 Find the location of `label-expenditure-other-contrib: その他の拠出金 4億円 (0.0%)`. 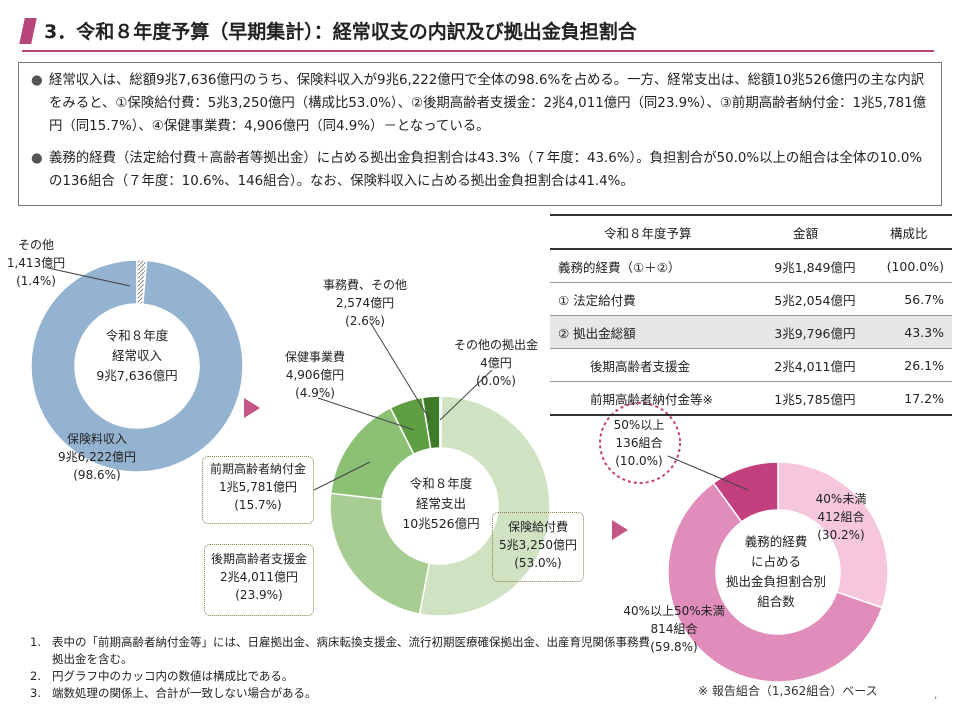

label-expenditure-other-contrib: その他の拠出金 4億円 (0.0%) is located at coordinates (496, 363).